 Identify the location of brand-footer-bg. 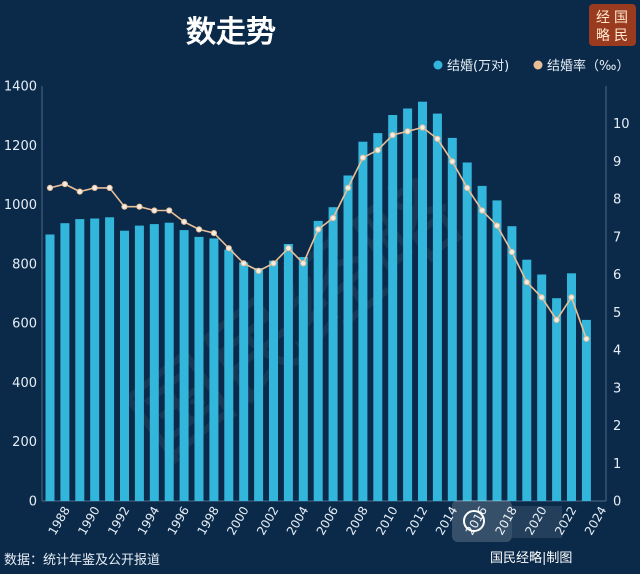
(562, 556).